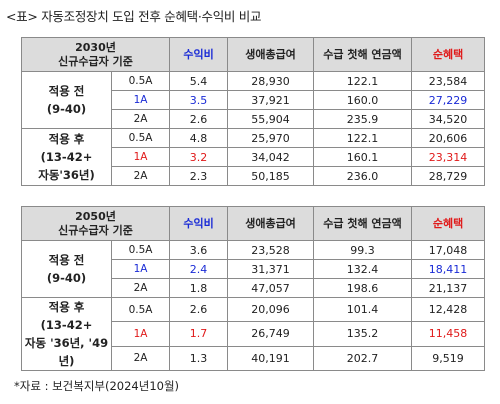 This screenshot has height=404, width=500. I want to click on net-cell: 34,520, so click(448, 119).